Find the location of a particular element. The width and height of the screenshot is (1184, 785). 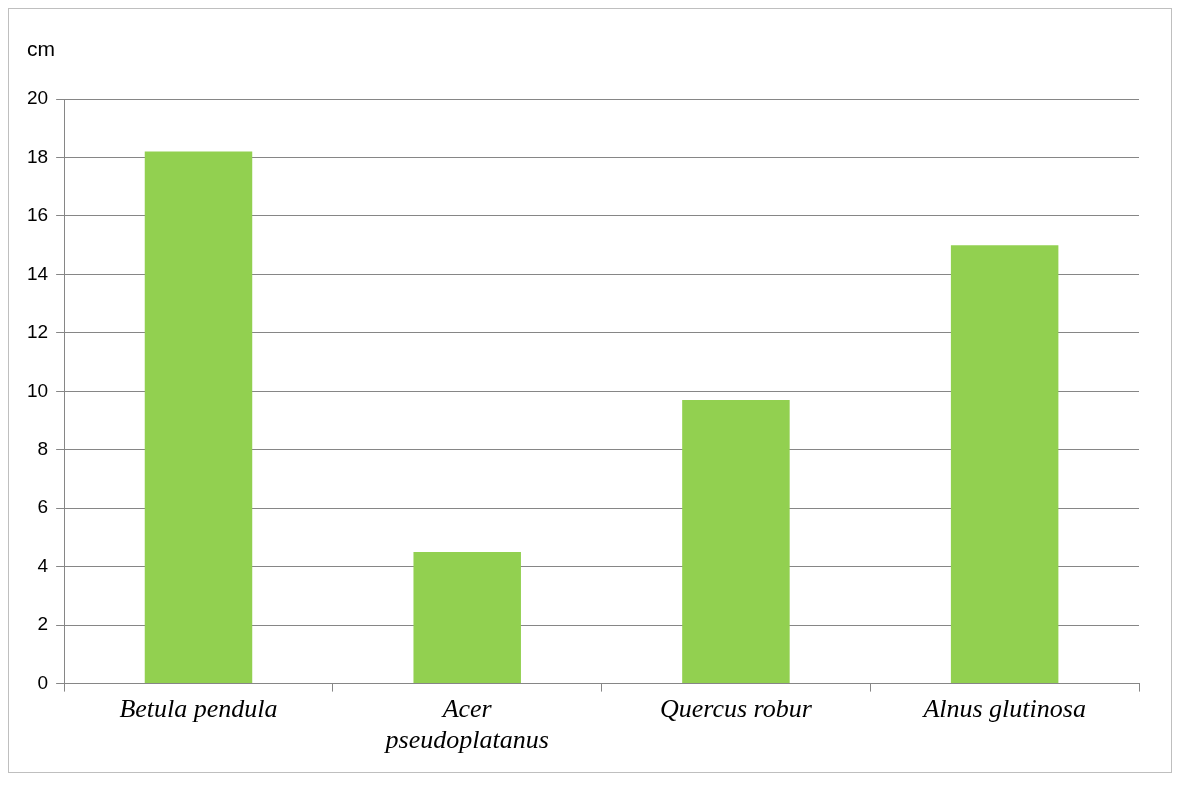

x-tick-label: Quercus robur is located at coordinates (736, 709).